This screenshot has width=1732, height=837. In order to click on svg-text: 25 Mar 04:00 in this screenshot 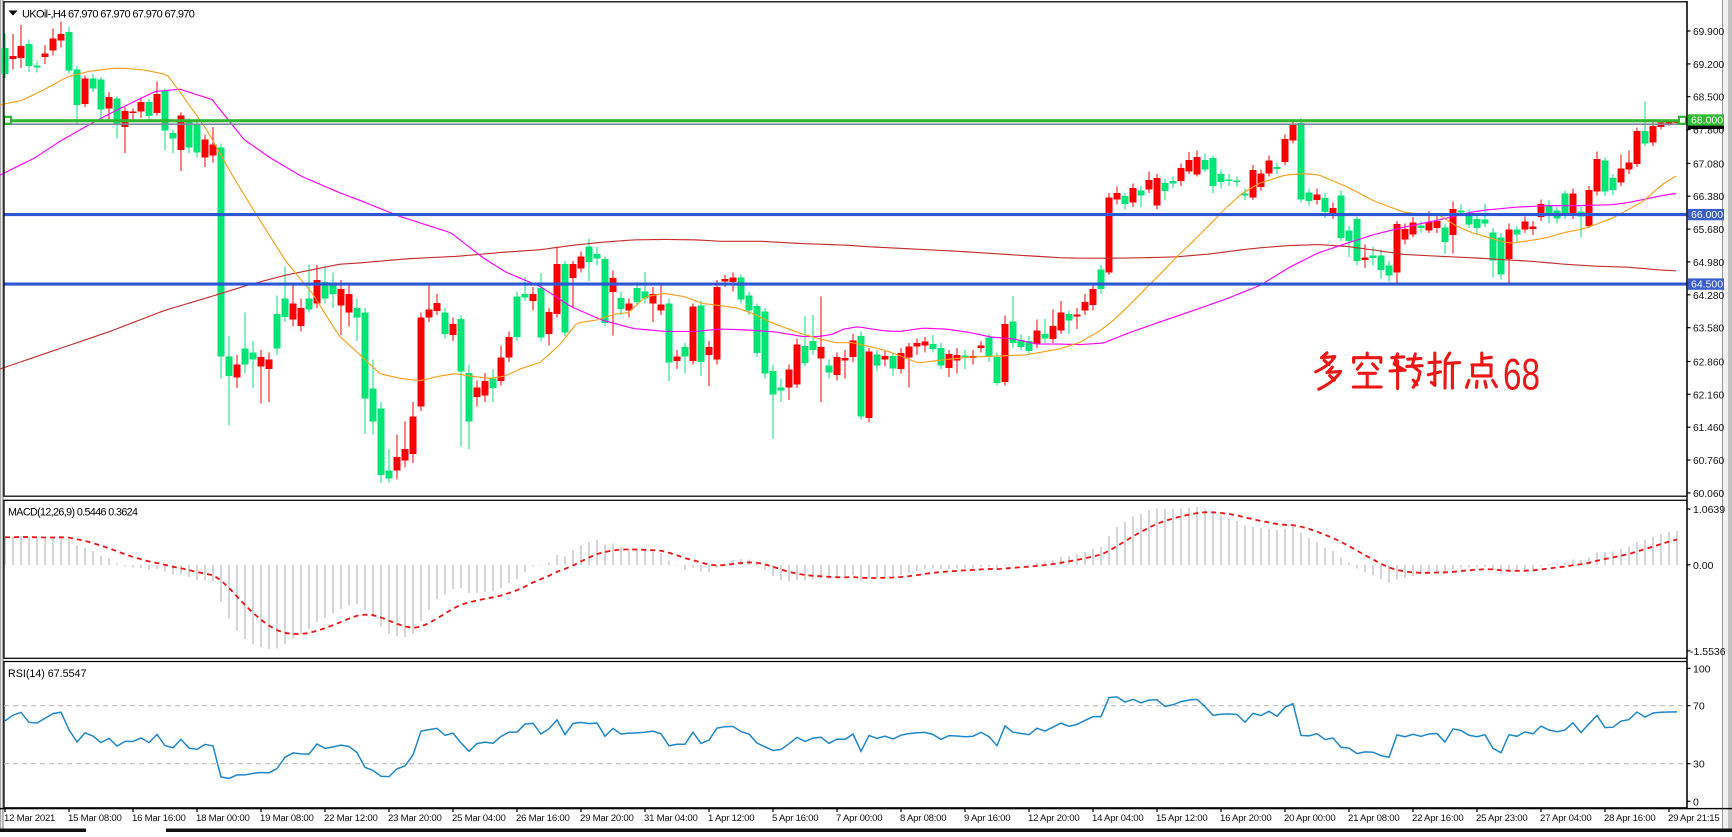, I will do `click(479, 818)`.